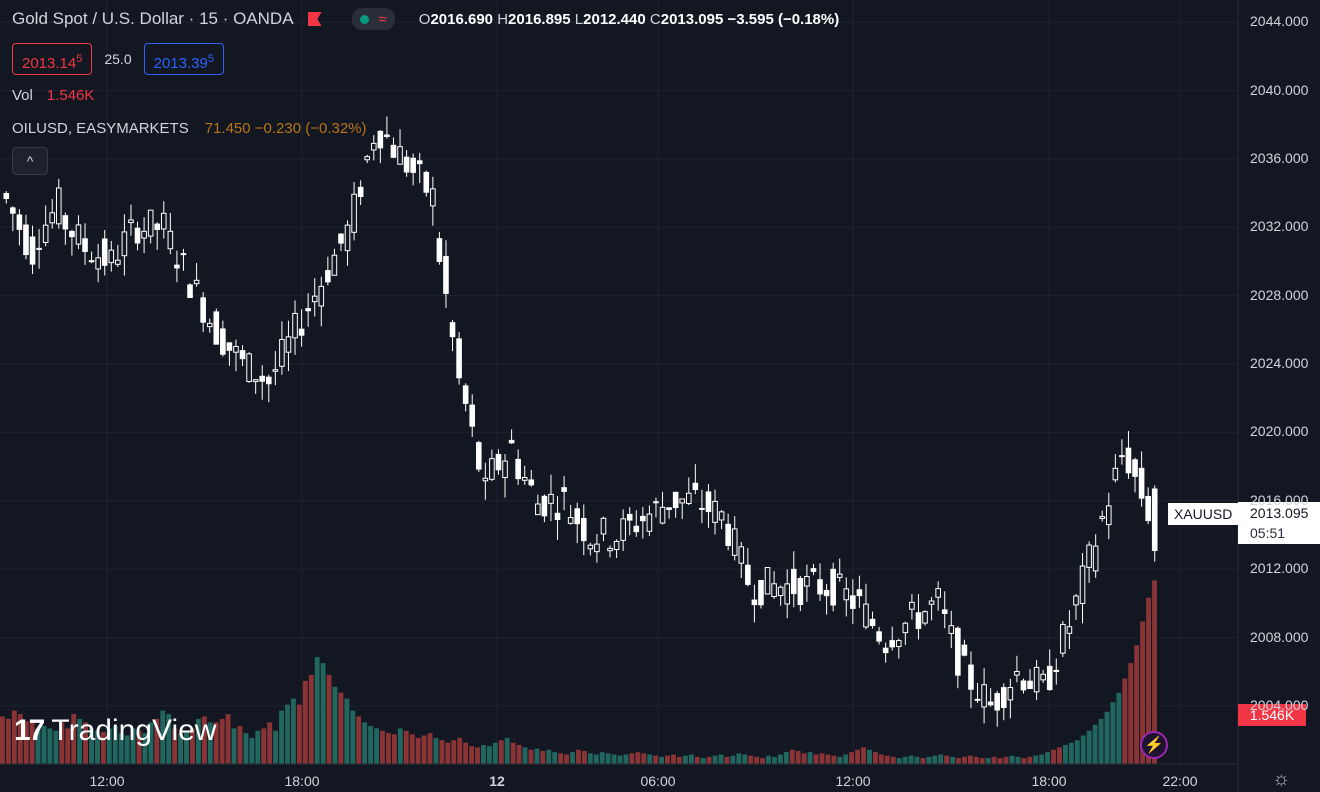 The image size is (1320, 792). What do you see at coordinates (153, 18) in the screenshot?
I see `symbol-title: Gold Spot / U.S. Dollar · 15 · OANDA` at bounding box center [153, 18].